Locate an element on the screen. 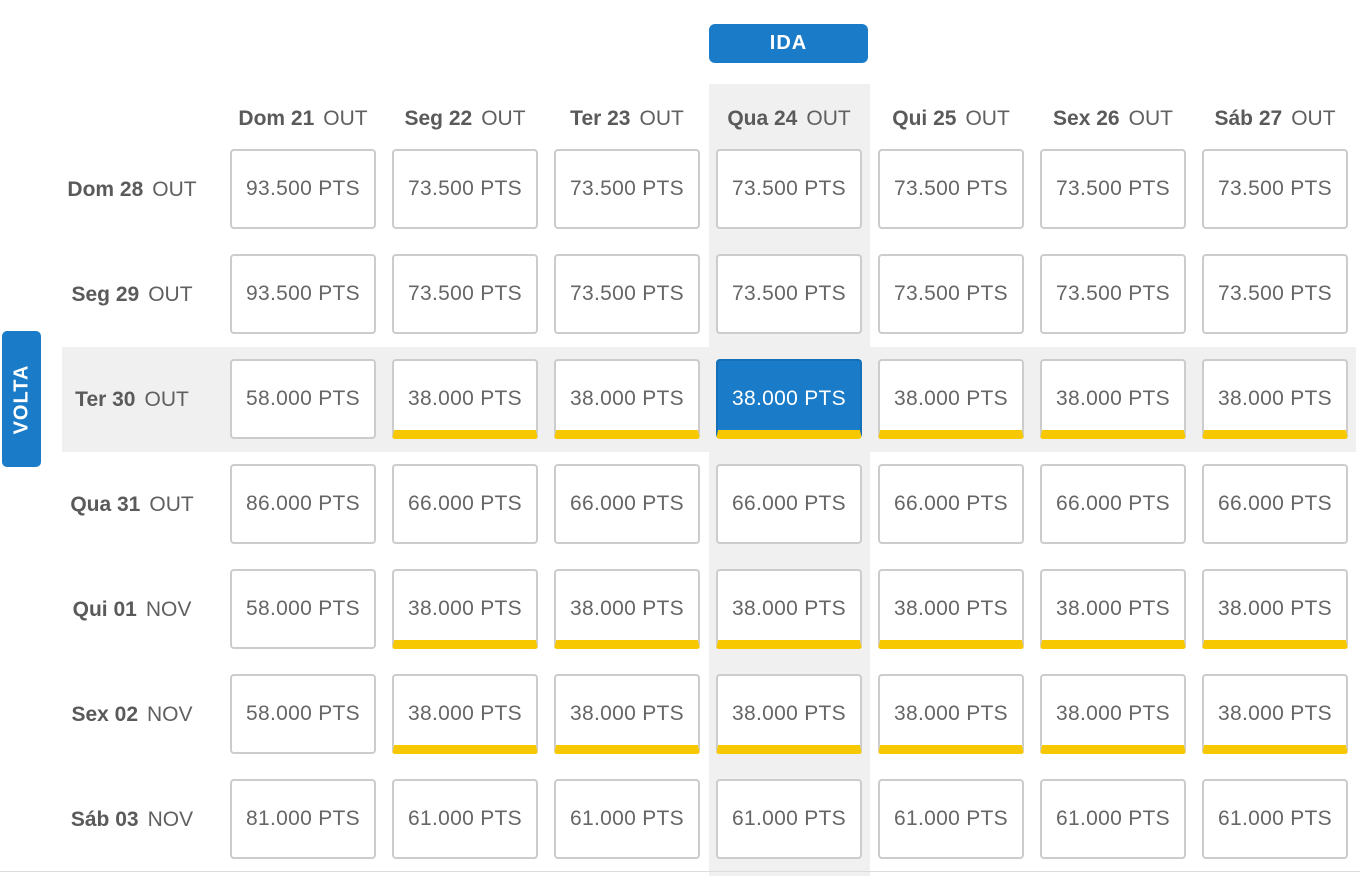  fare-value: 93.500 is located at coordinates (279, 188).